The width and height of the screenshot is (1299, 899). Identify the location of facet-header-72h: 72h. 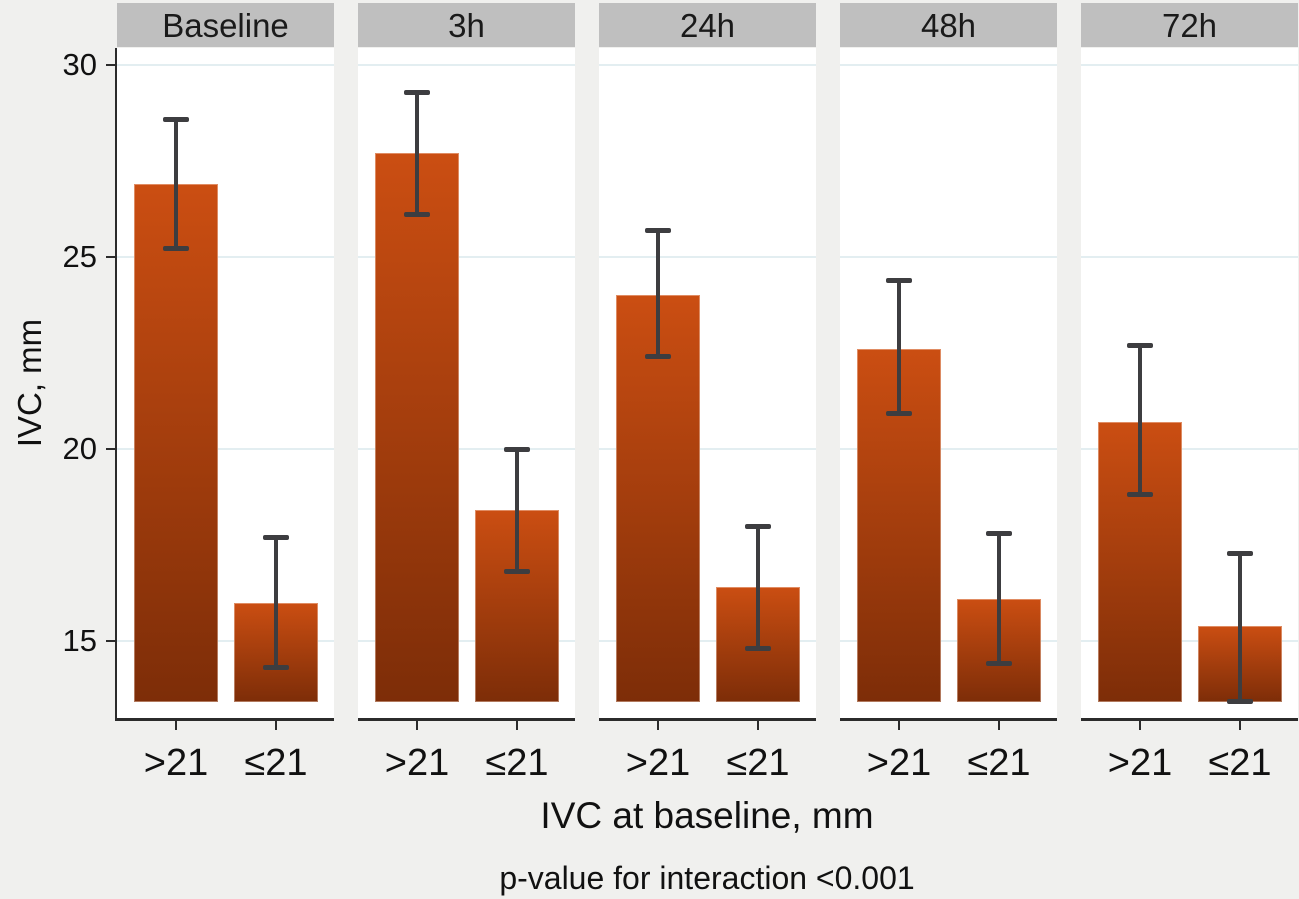
(1189, 25).